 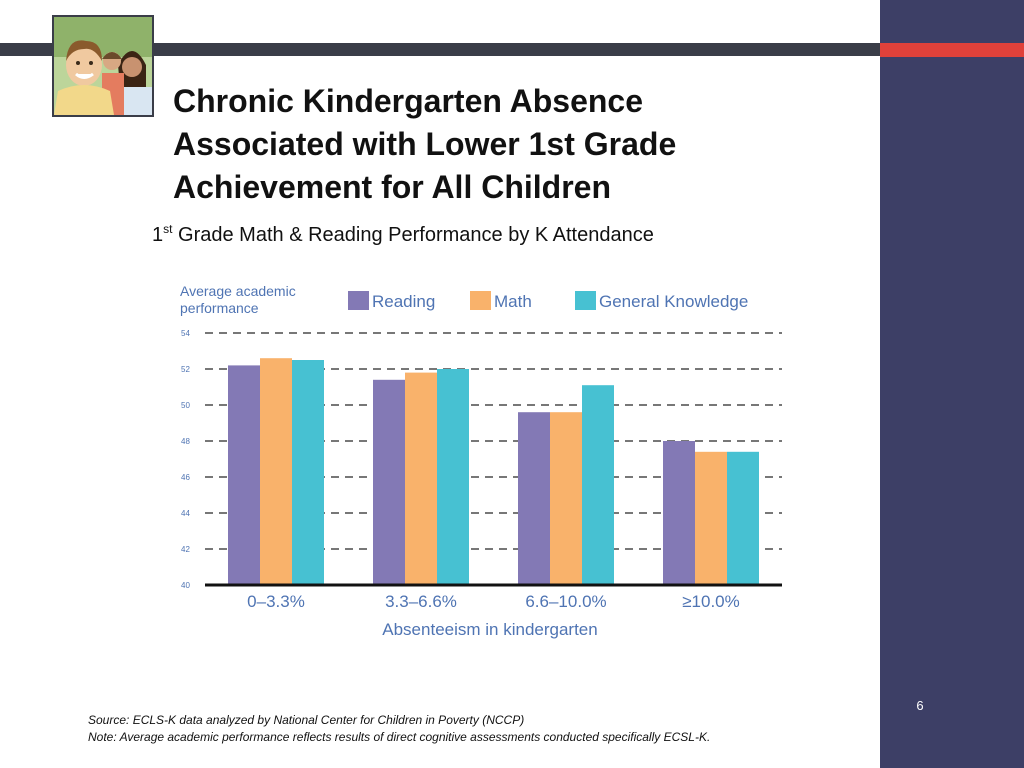 I want to click on y-tick-label-50: 50, so click(x=185, y=405).